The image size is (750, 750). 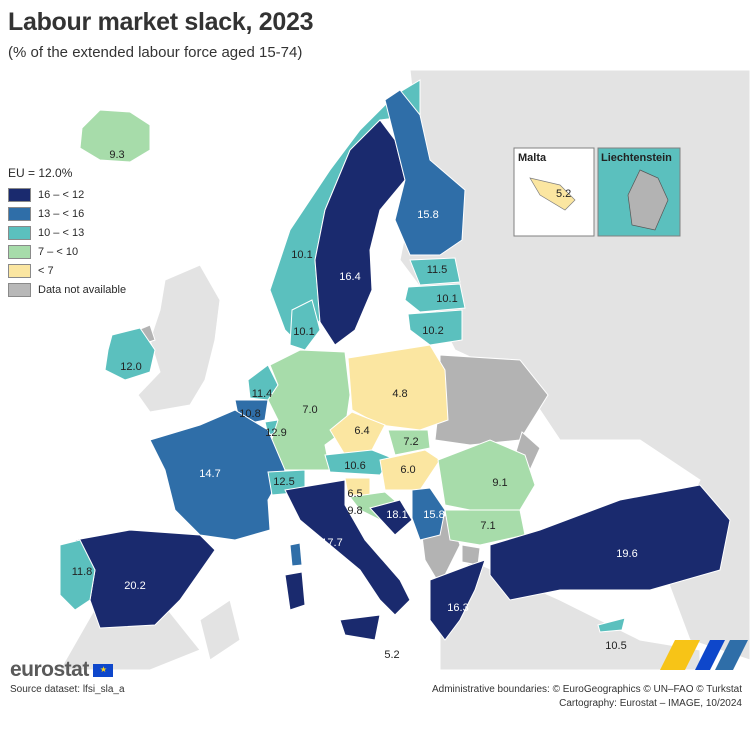 I want to click on region-latvia, so click(x=435, y=298).